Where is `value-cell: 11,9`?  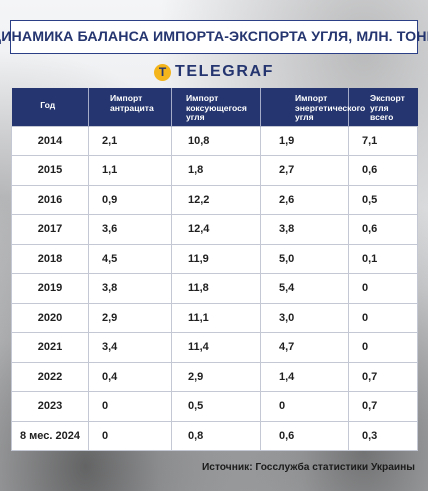
value-cell: 11,9 is located at coordinates (216, 258).